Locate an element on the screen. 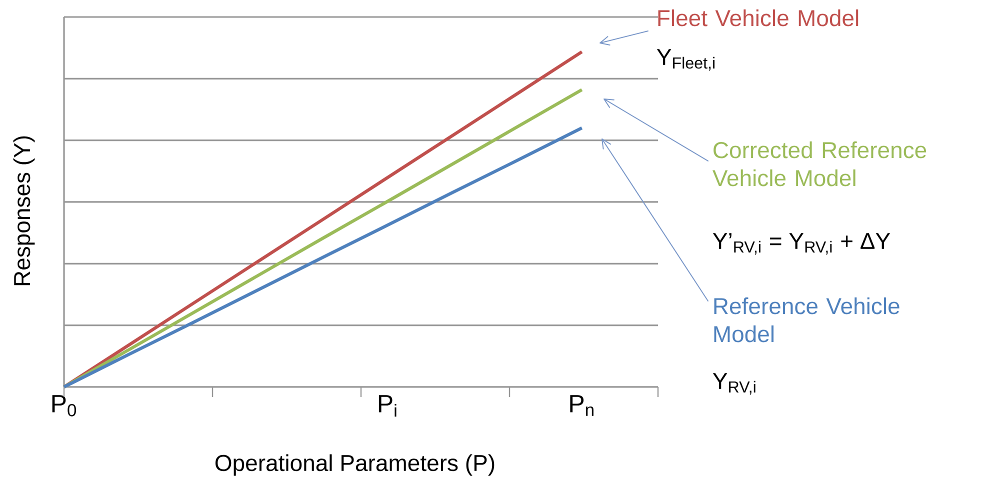  text: Y’$_{RV,i}$ = Y$_{RV,i}$ + ΔY is located at coordinates (801, 244).